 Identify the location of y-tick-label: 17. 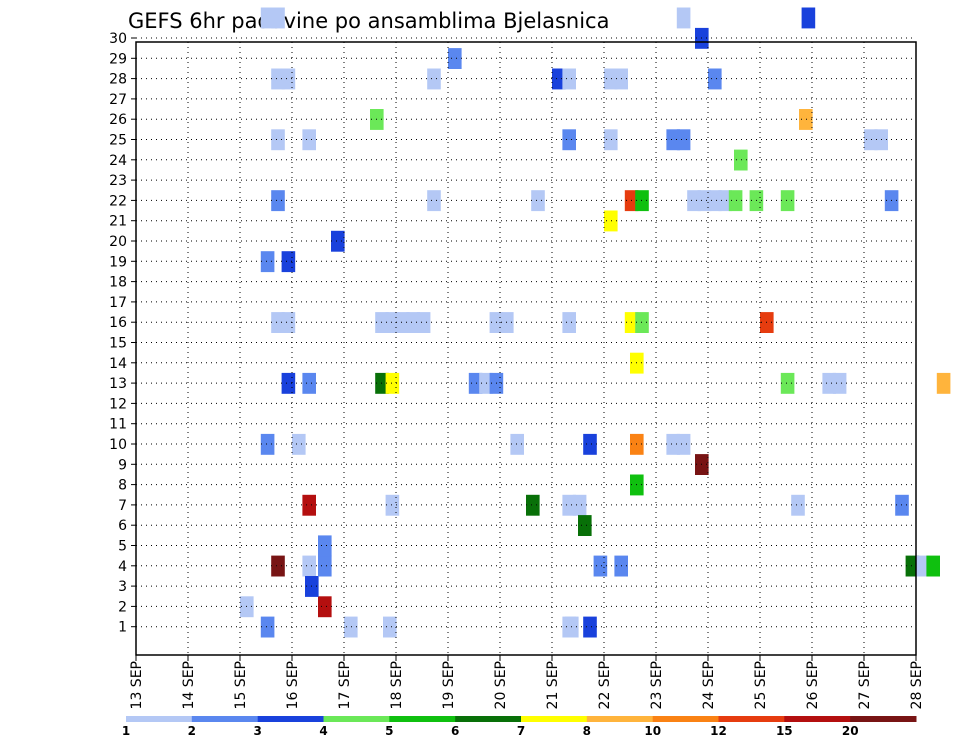
(118, 303).